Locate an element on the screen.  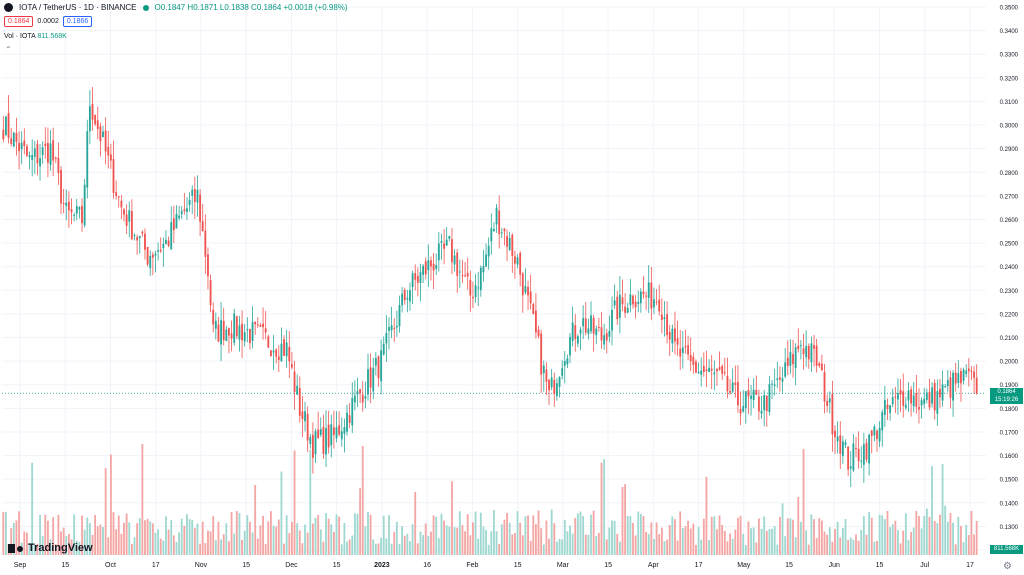
price-tick-label: 0.1500 is located at coordinates (1009, 481).